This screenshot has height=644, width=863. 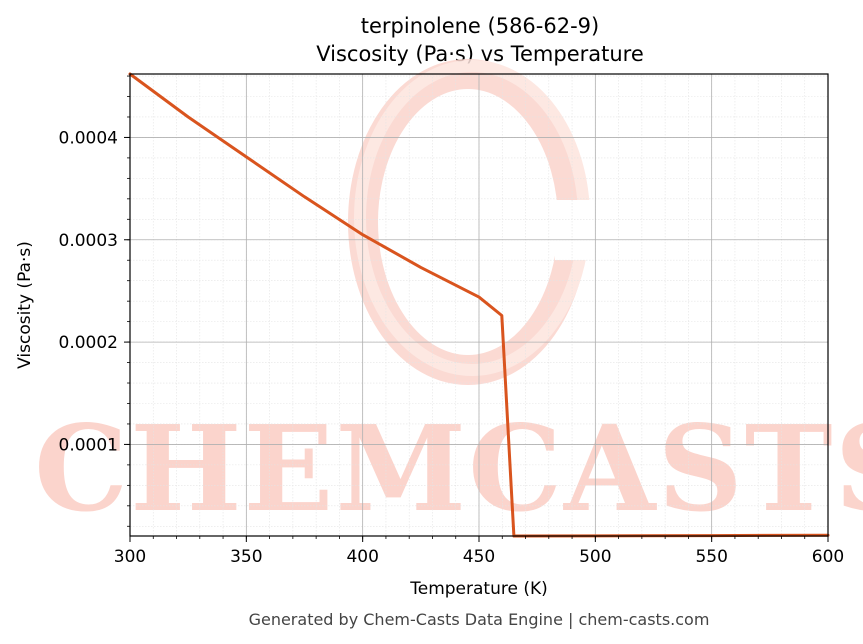 What do you see at coordinates (246, 557) in the screenshot?
I see `x-tick-label: 350` at bounding box center [246, 557].